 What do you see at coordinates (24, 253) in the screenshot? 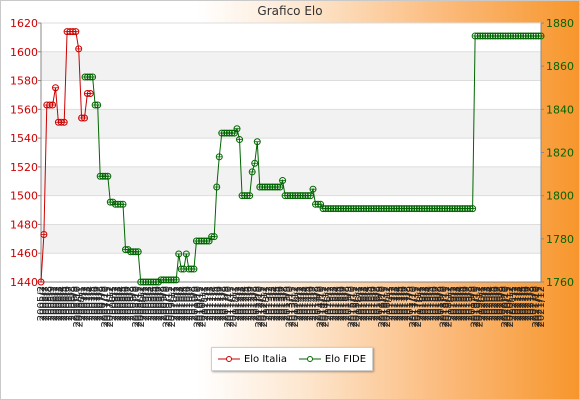
I see `left-tick-label: 1460` at bounding box center [24, 253].